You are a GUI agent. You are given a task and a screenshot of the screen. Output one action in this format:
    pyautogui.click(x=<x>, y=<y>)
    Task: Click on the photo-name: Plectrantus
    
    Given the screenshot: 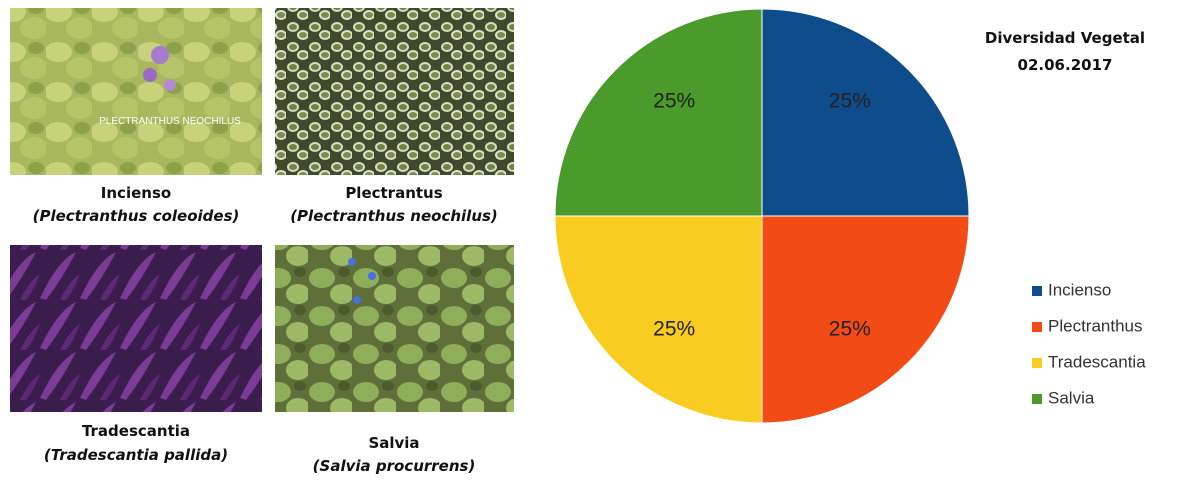 What is the action you would take?
    pyautogui.click(x=393, y=193)
    